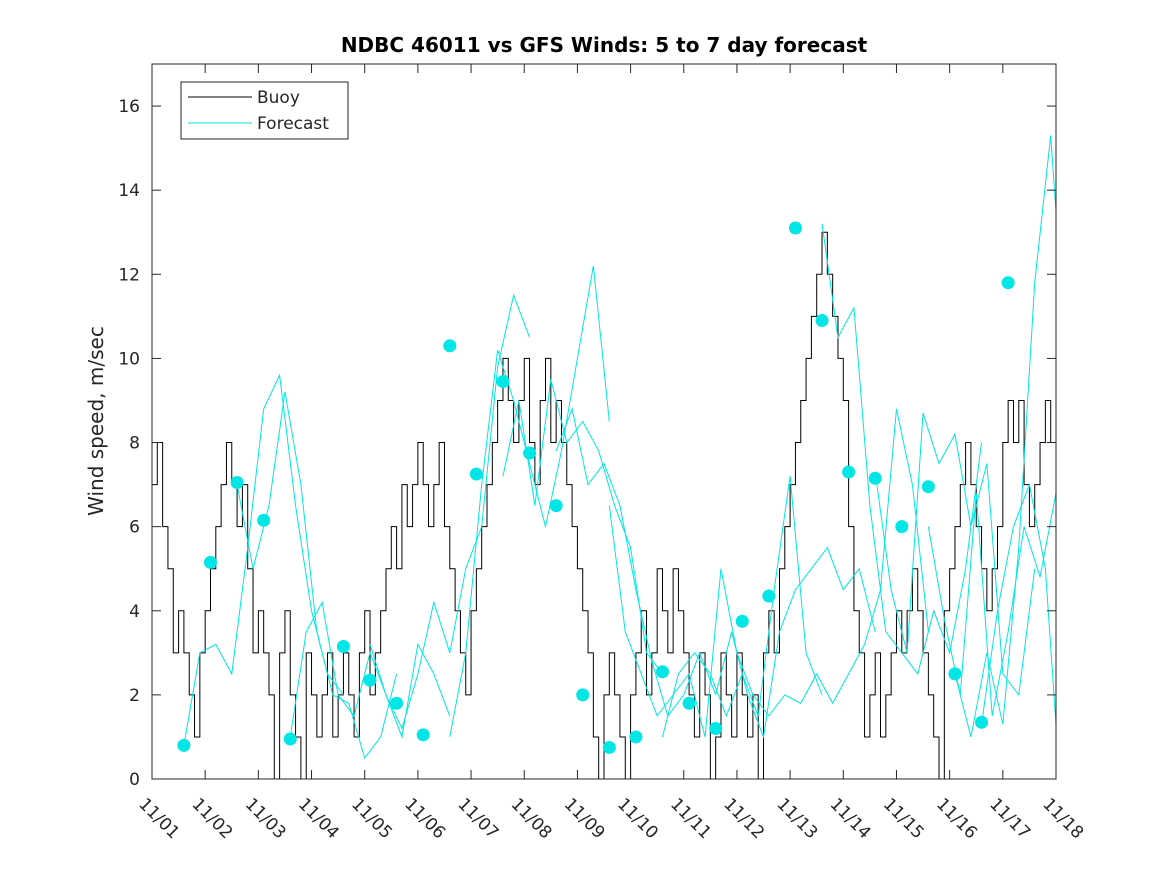 The image size is (1167, 875). What do you see at coordinates (850, 818) in the screenshot?
I see `x-tick-label: 11/14` at bounding box center [850, 818].